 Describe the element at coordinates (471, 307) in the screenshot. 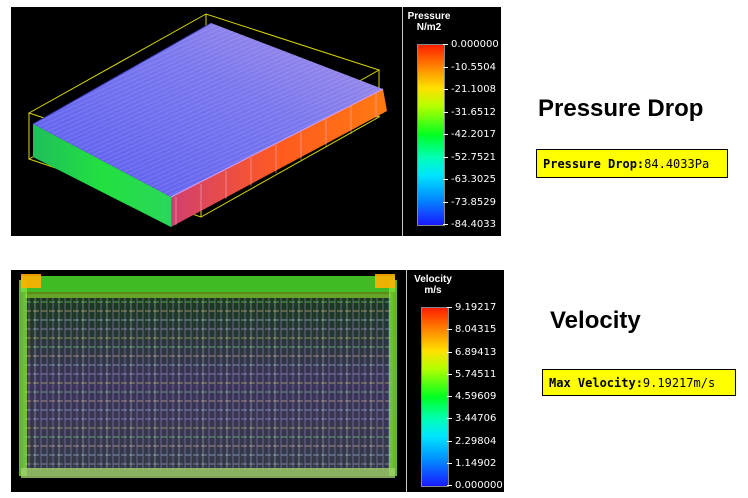

I see `velocity-tick-label: 9.19217` at that location.